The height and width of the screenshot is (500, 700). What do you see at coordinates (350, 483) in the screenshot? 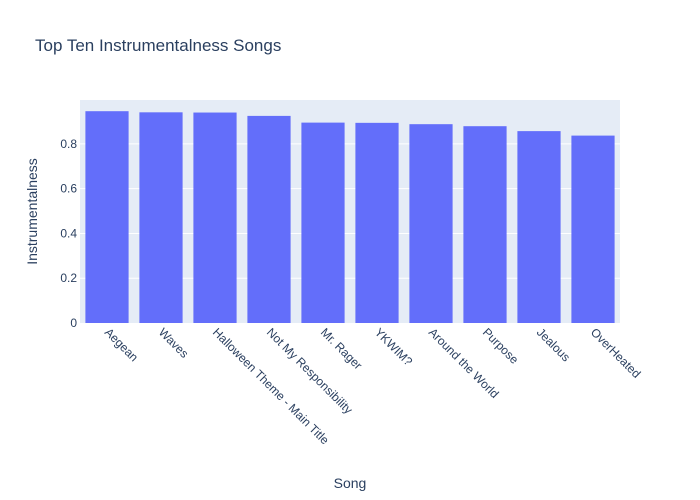
I see `x-axis-title: Song` at bounding box center [350, 483].